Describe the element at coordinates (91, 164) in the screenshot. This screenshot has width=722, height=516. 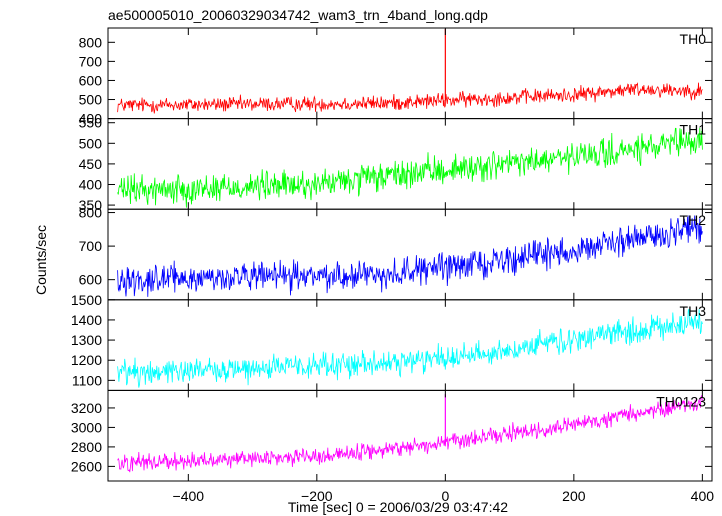
I see `y-tick-label-th1: 450` at that location.